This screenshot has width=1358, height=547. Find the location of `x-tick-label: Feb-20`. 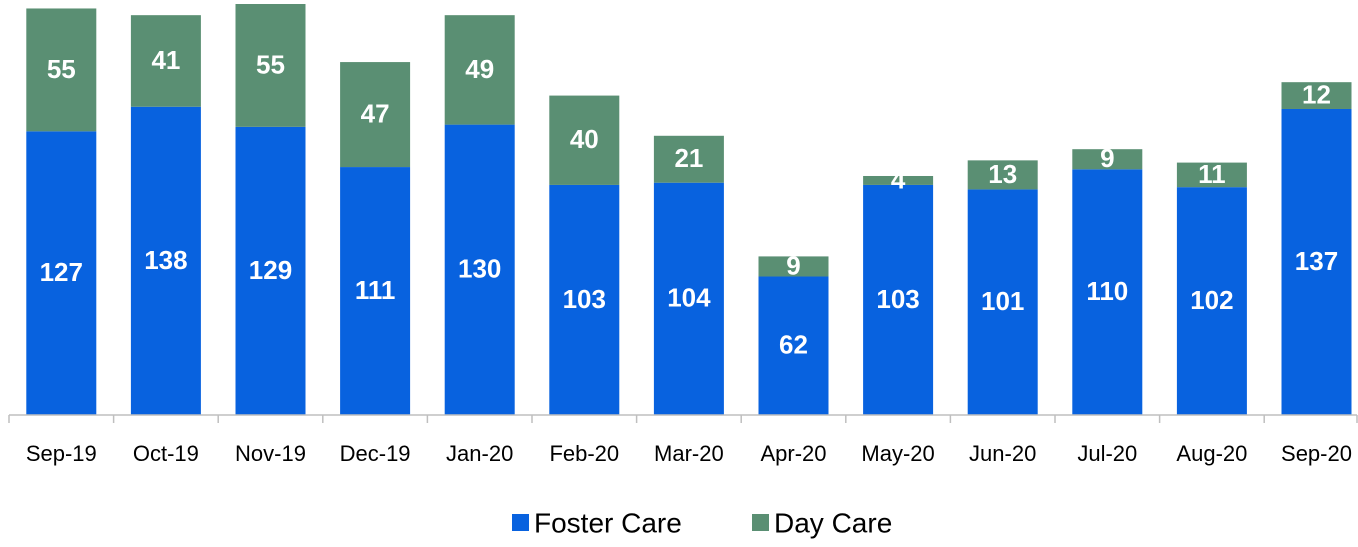

x-tick-label: Feb-20 is located at coordinates (584, 453).